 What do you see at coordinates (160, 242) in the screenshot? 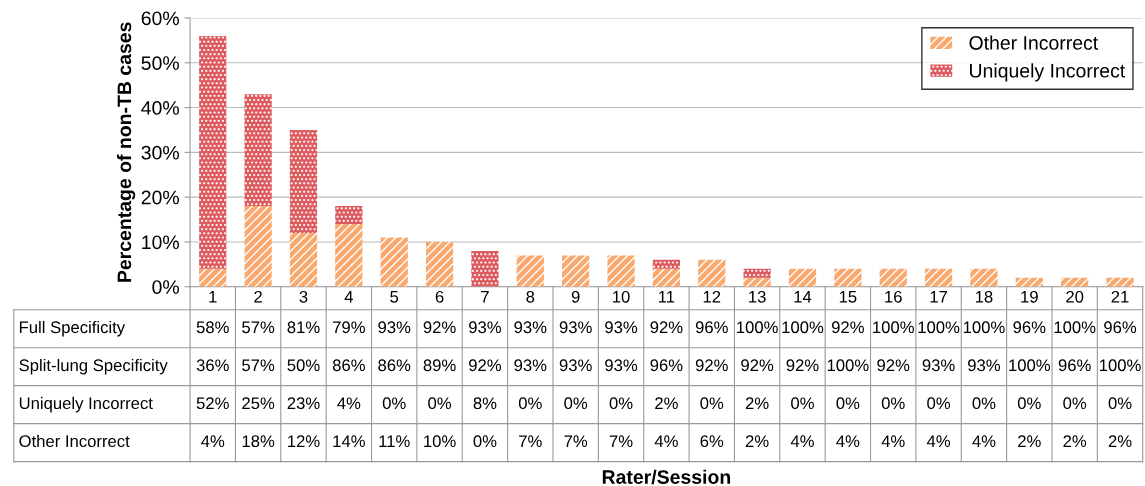
I see `y-tick-label: 10%` at bounding box center [160, 242].